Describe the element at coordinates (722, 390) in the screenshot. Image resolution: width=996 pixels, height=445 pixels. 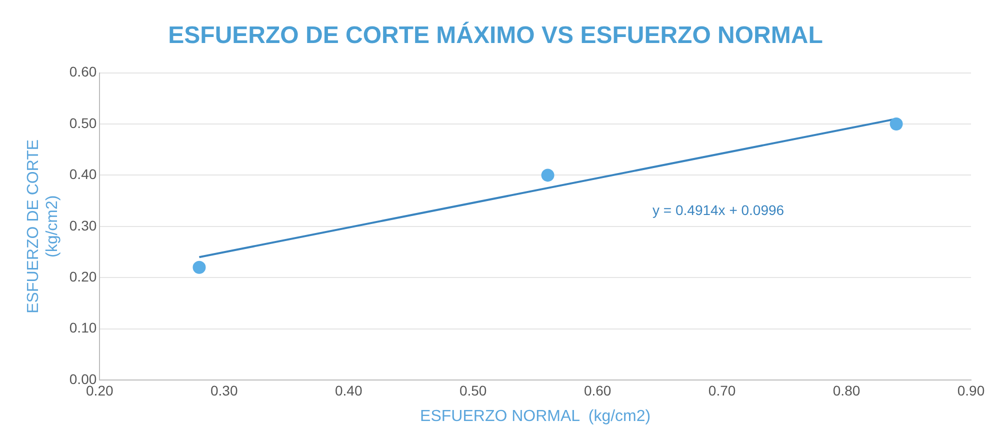
I see `x-tick-label: 0.70` at that location.